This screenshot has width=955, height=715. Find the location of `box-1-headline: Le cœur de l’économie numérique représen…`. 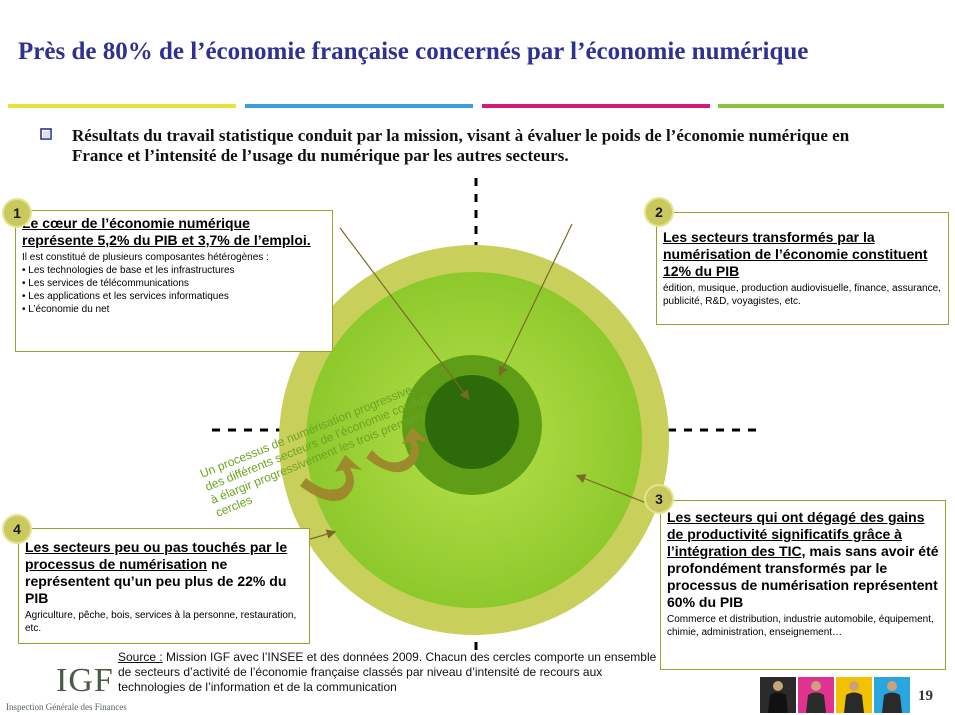

box-1-headline: Le cœur de l’économie numérique représen… is located at coordinates (166, 231).